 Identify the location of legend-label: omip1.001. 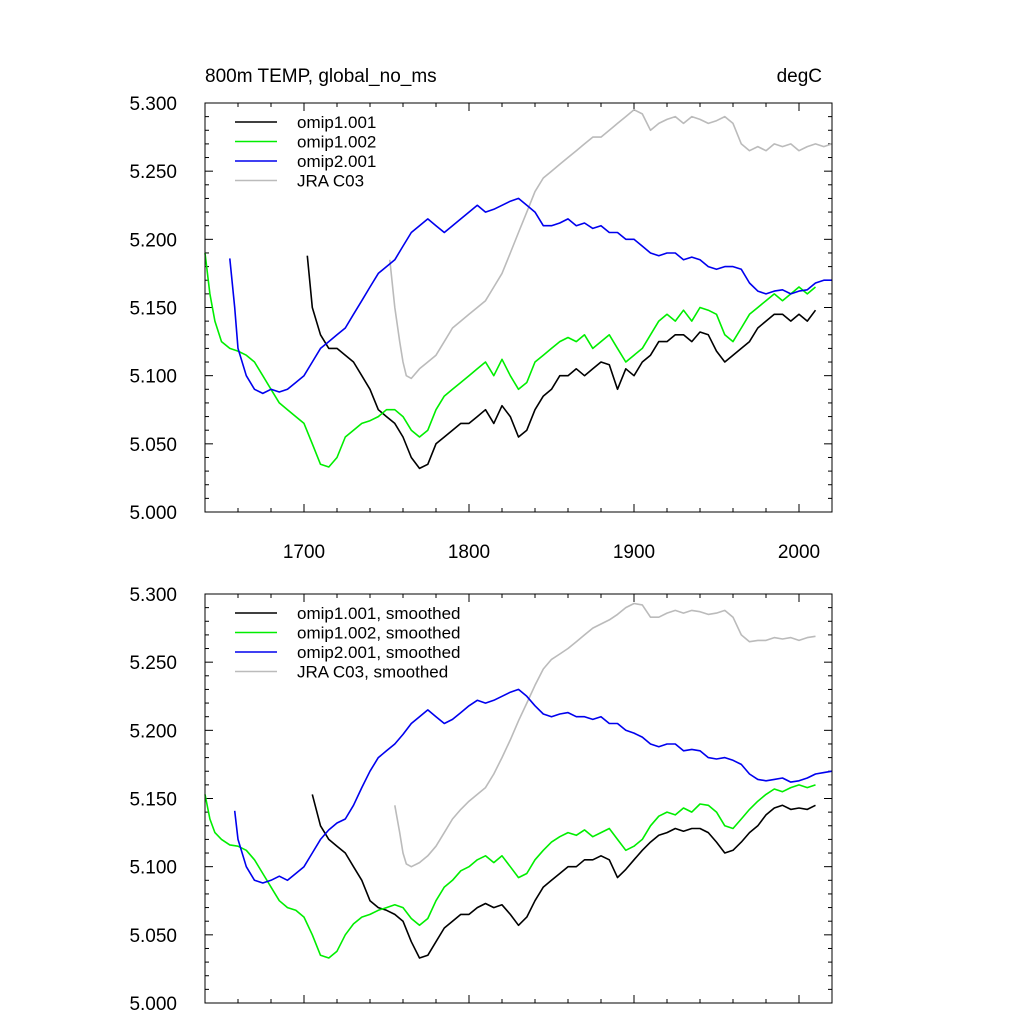
(336, 122).